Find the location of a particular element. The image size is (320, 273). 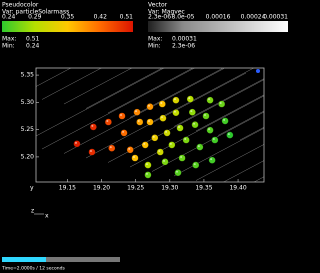

x-tick-label: 19.20 is located at coordinates (101, 188).